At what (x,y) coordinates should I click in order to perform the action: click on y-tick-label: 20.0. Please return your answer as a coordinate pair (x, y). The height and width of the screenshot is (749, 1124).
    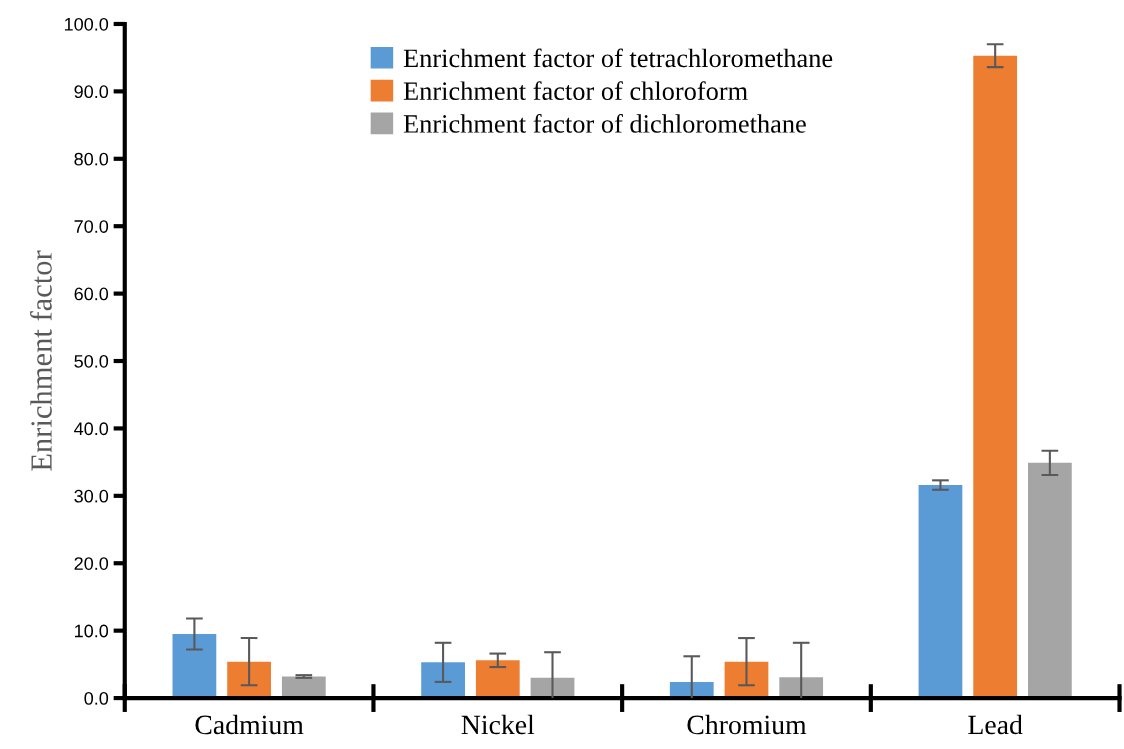
    Looking at the image, I should click on (91, 563).